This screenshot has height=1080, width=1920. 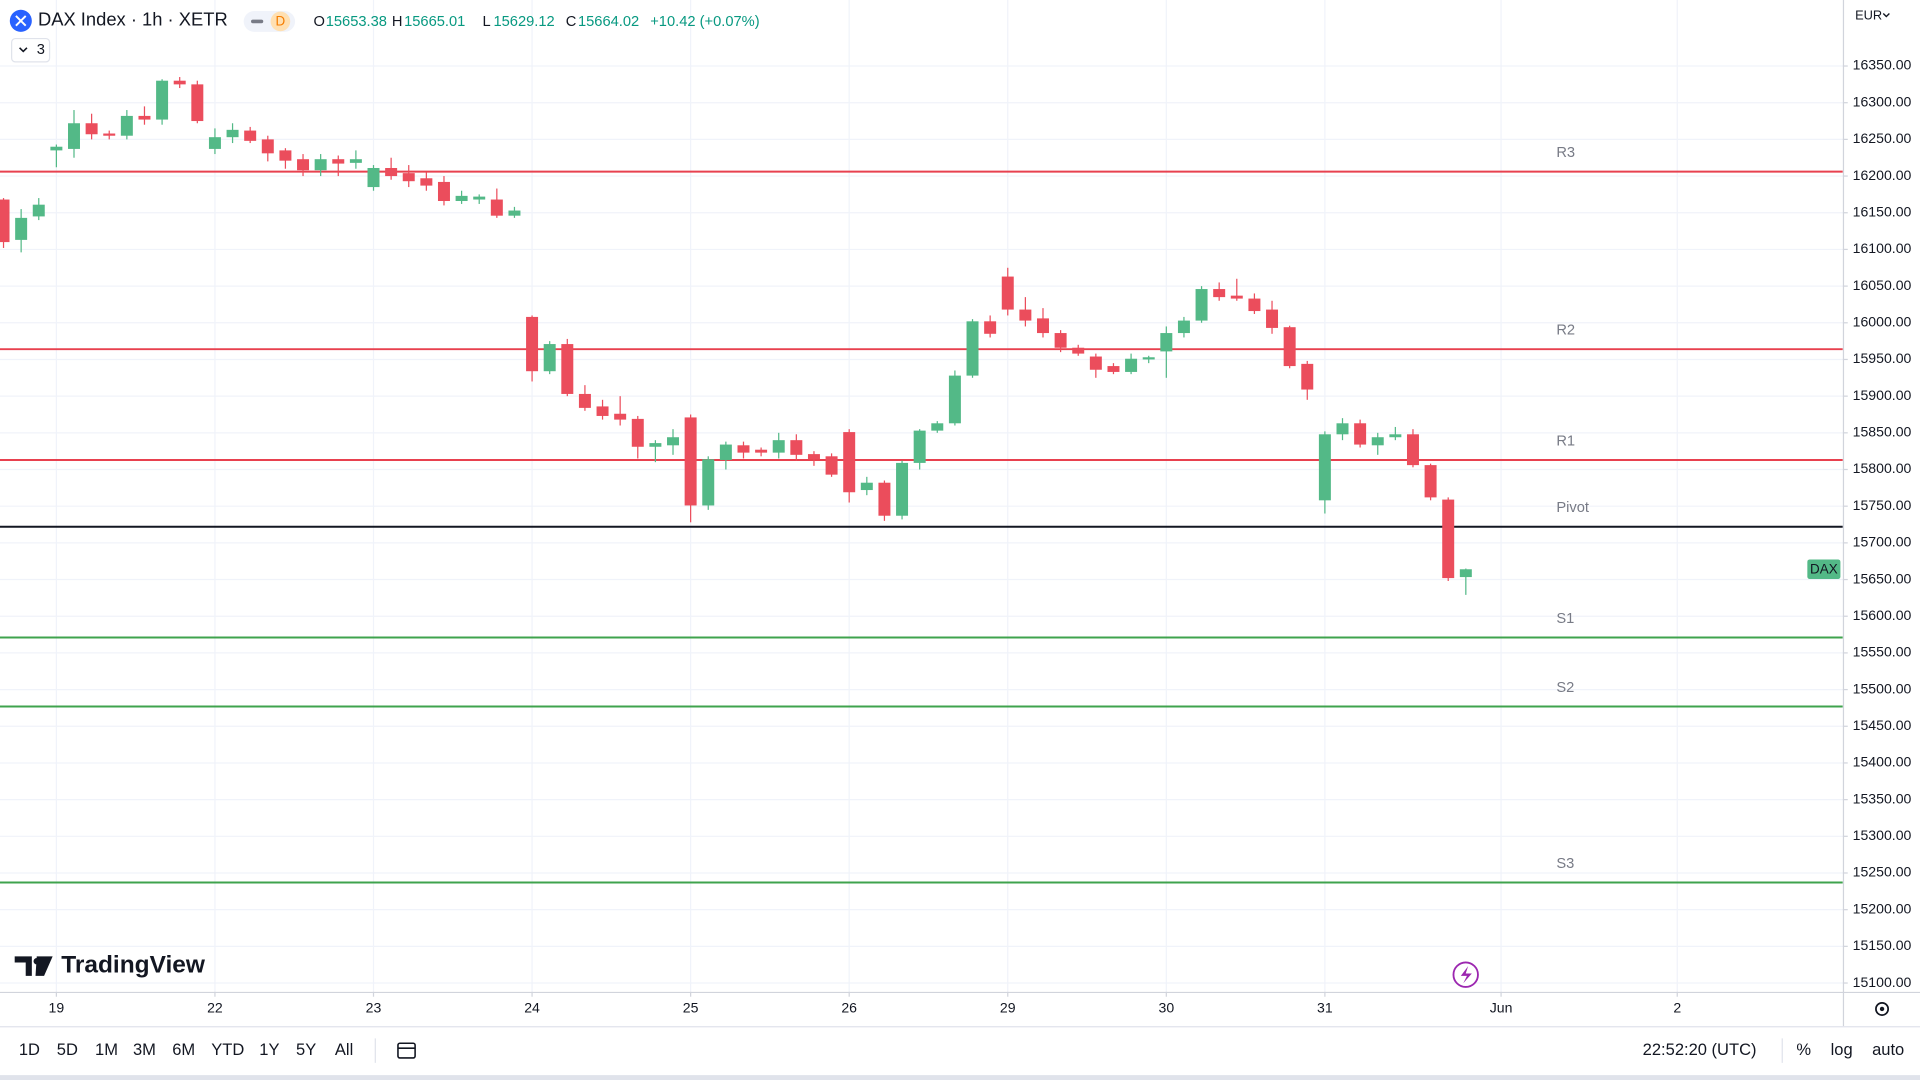 What do you see at coordinates (29, 1049) in the screenshot?
I see `range-button: 1D` at bounding box center [29, 1049].